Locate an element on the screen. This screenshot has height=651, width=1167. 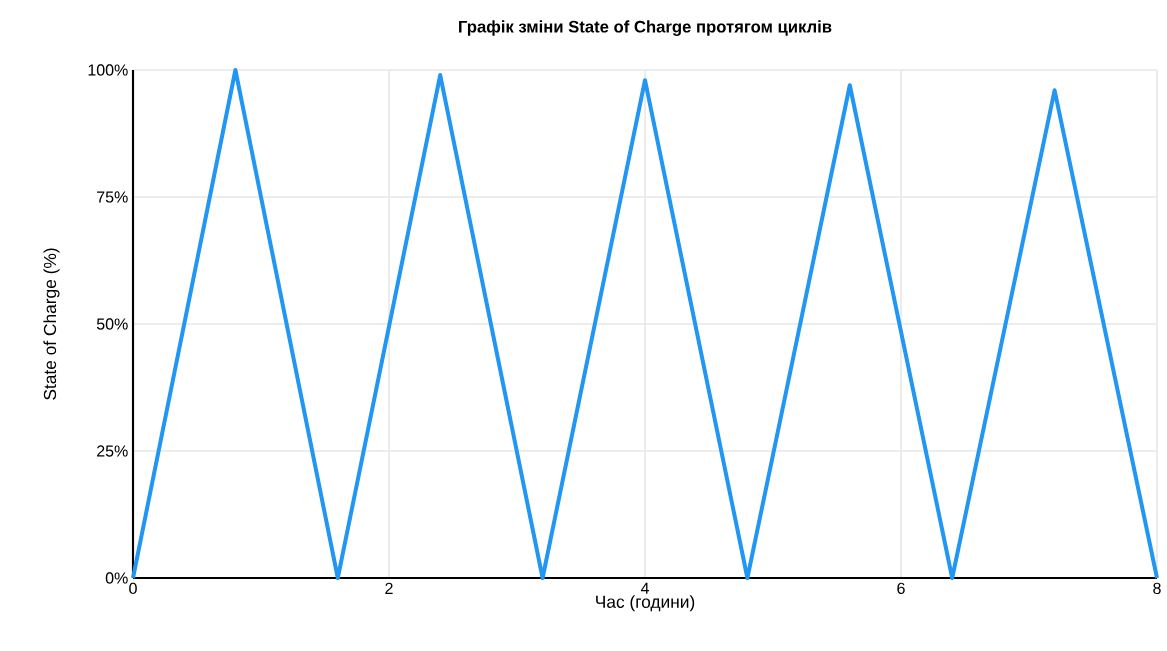
chart-title: Графік зміни State of Charge протягом циклів is located at coordinates (645, 28).